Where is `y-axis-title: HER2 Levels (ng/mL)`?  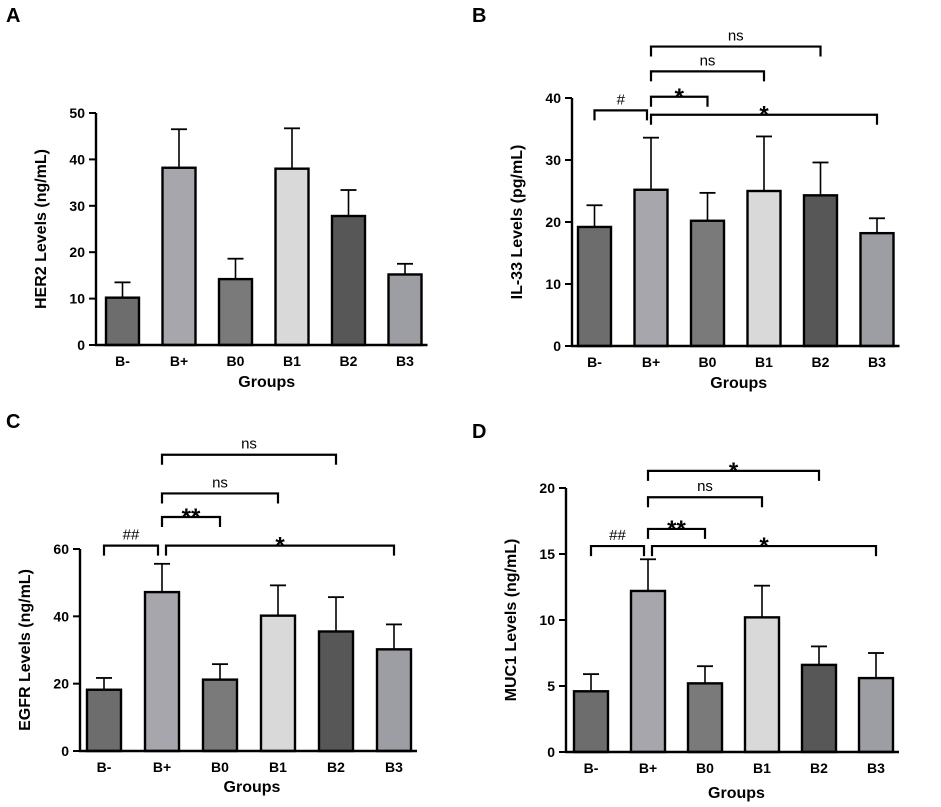 y-axis-title: HER2 Levels (ng/mL) is located at coordinates (41, 229).